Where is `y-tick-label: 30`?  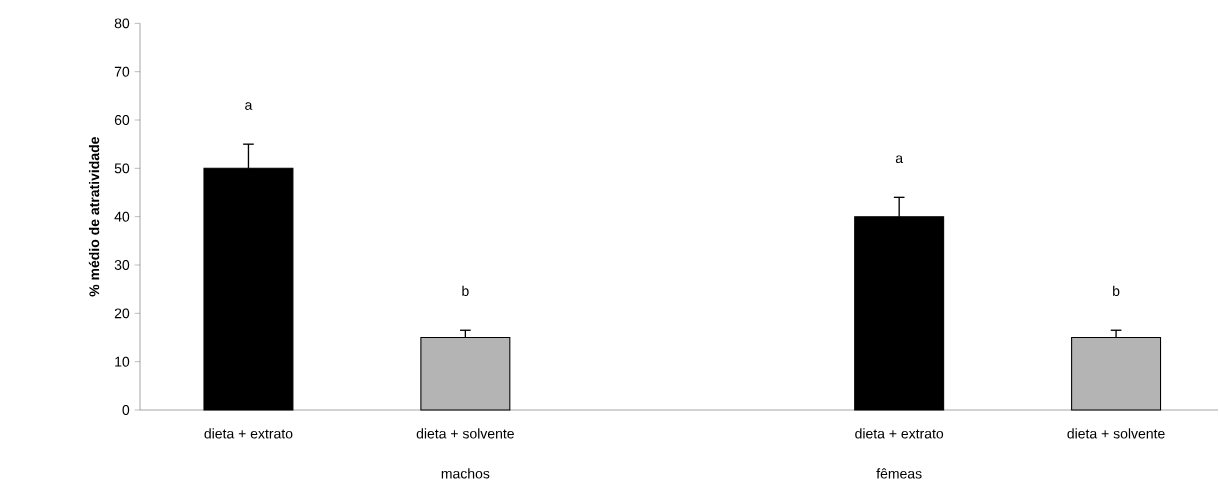 y-tick-label: 30 is located at coordinates (122, 265).